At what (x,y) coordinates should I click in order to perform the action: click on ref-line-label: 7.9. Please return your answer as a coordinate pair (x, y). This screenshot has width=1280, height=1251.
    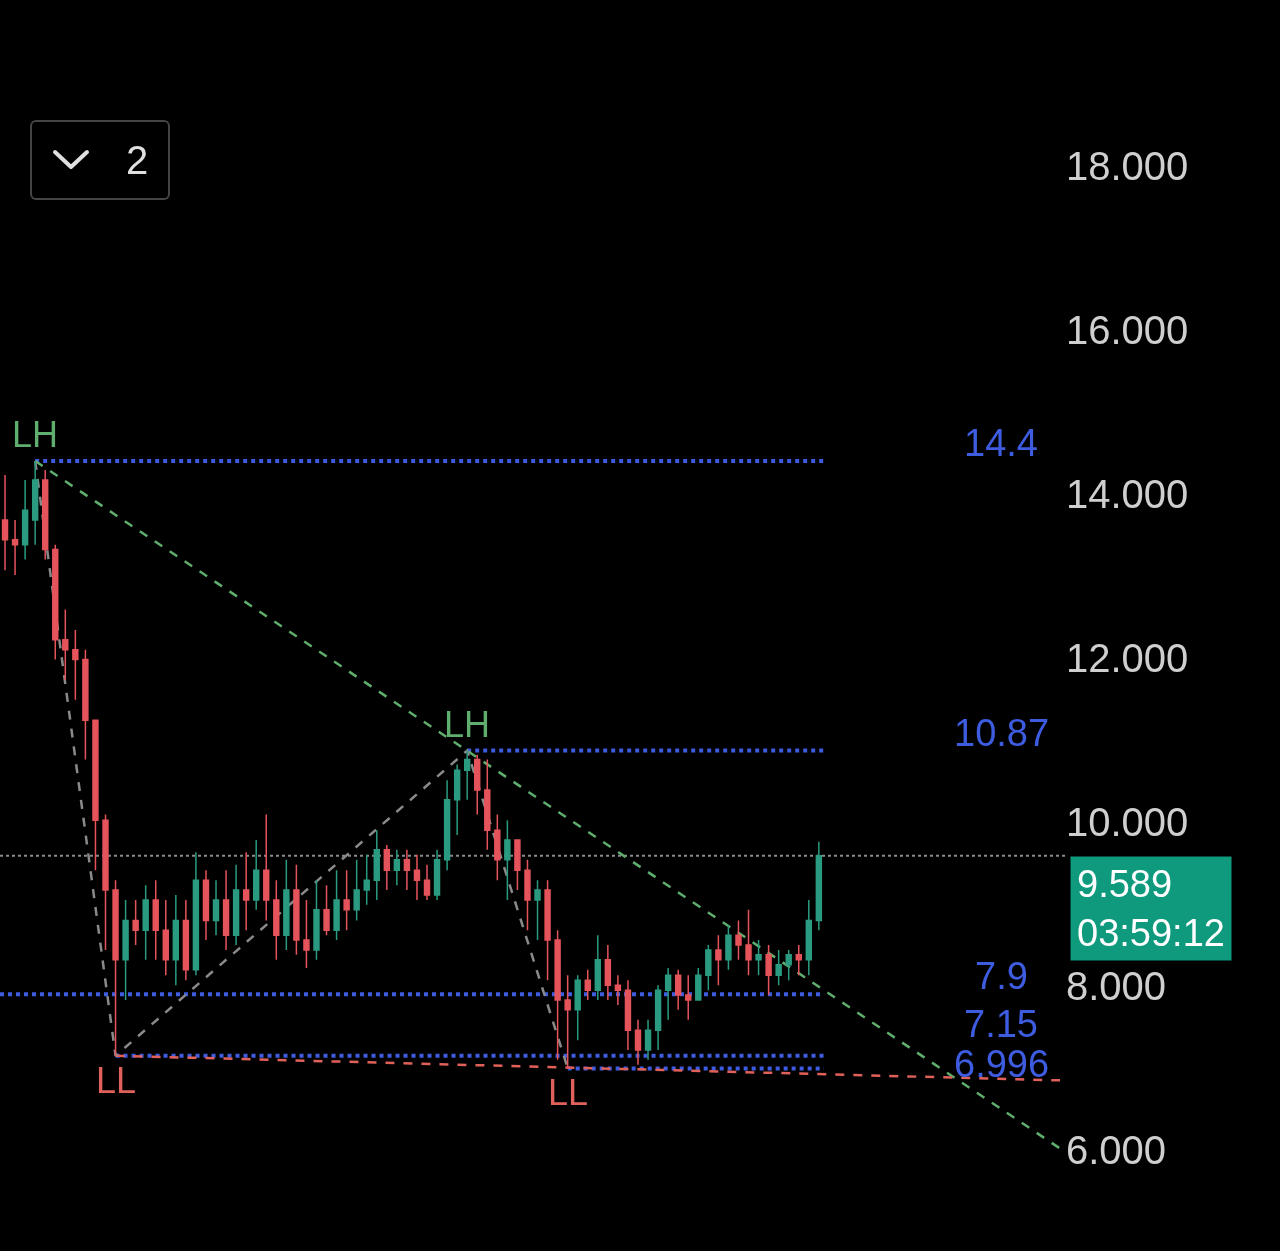
    Looking at the image, I should click on (1001, 976).